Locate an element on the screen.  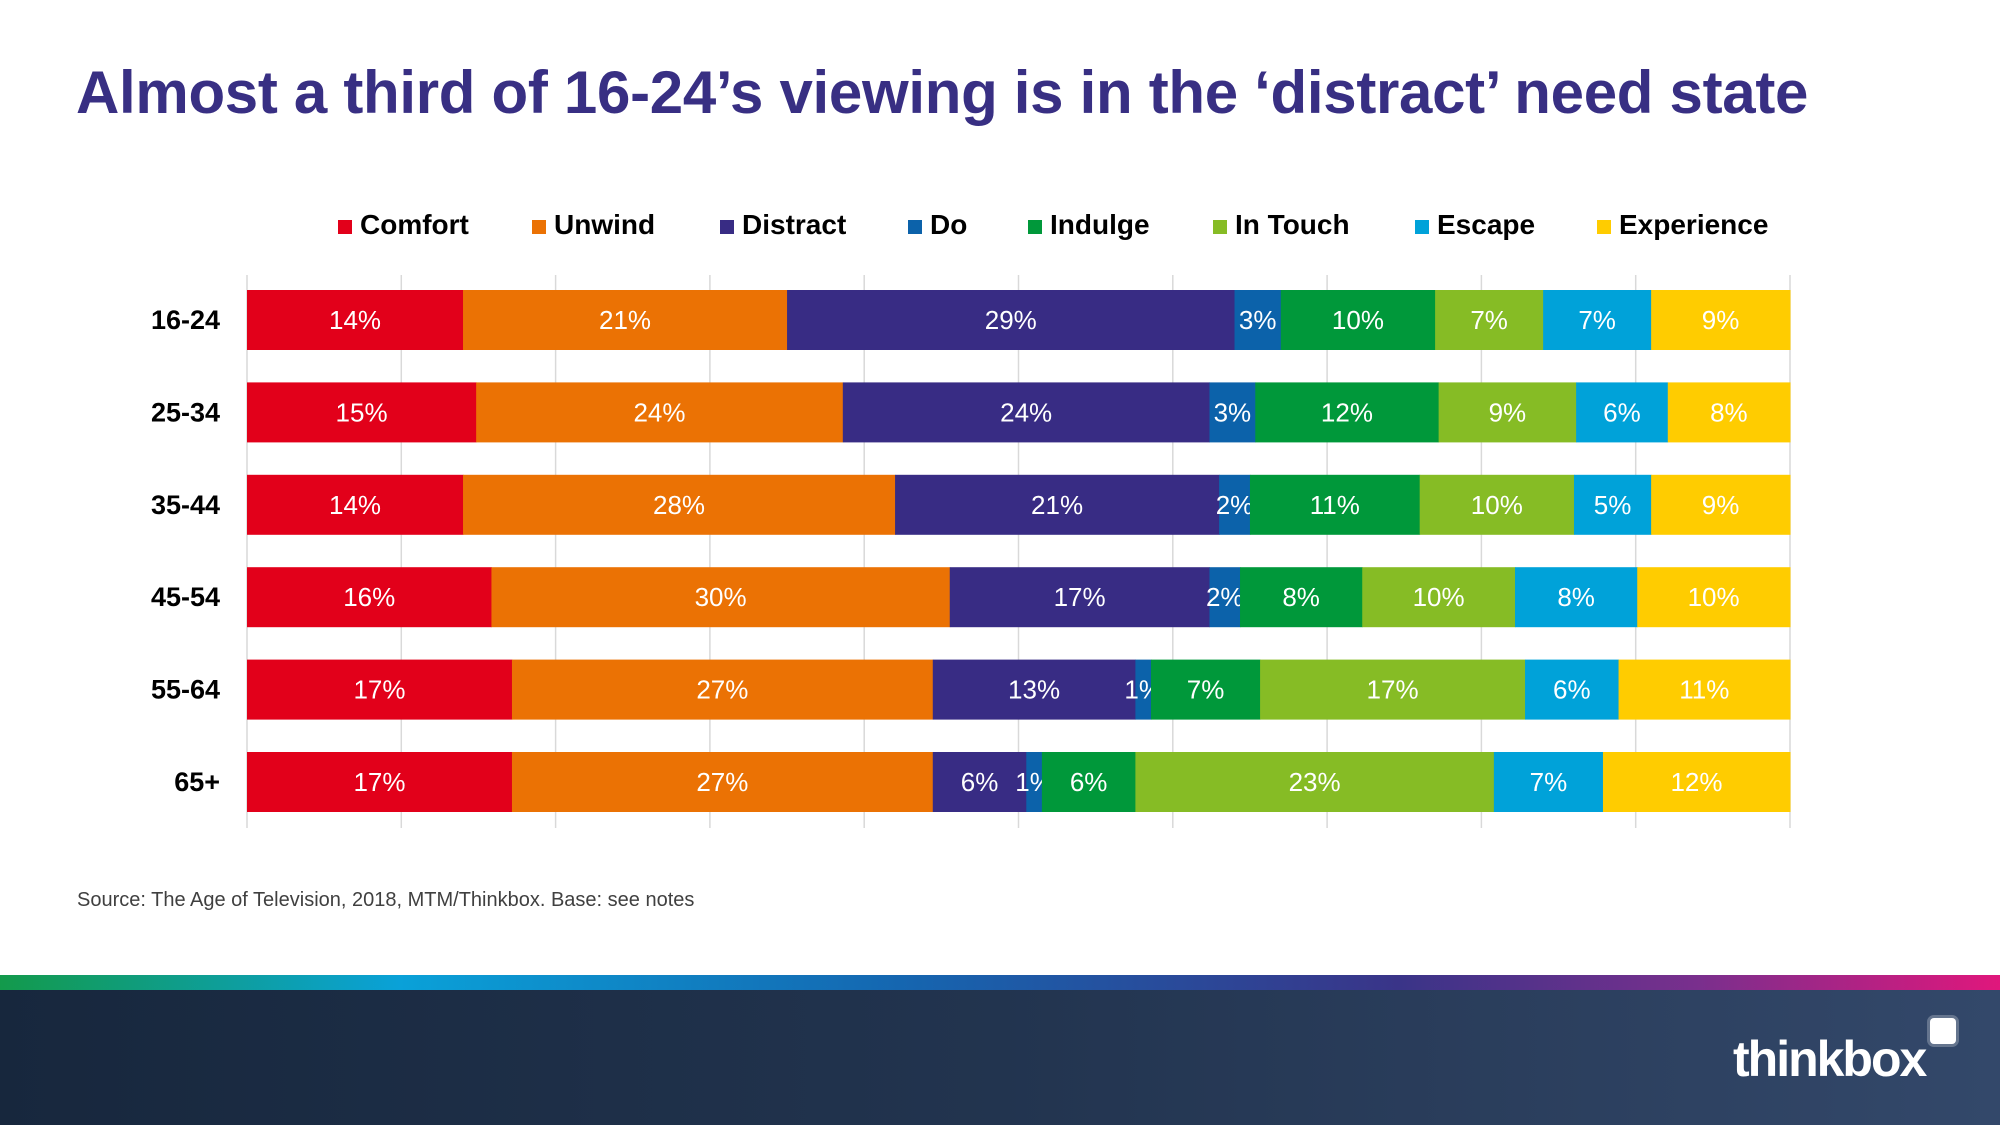
bar-segment-35-44-escape is located at coordinates (1612, 504).